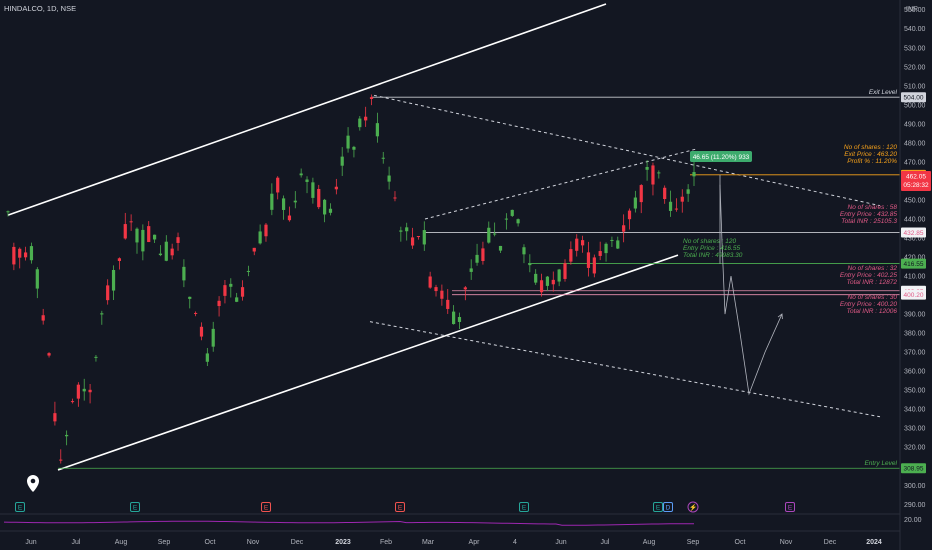  What do you see at coordinates (915, 29) in the screenshot?
I see `price-tick-label: 540.00` at bounding box center [915, 29].